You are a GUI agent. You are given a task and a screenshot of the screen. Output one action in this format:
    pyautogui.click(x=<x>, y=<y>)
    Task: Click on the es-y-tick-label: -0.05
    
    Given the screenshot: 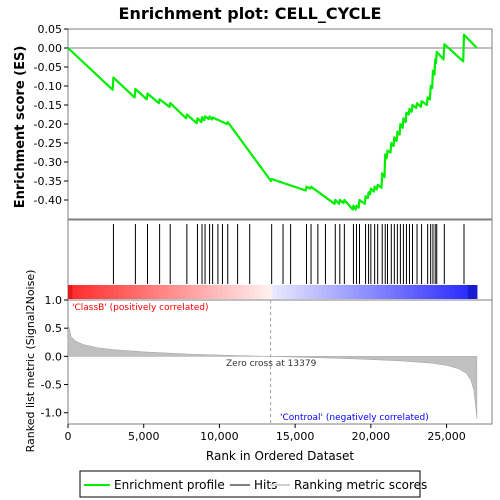 What is the action you would take?
    pyautogui.click(x=48, y=67)
    